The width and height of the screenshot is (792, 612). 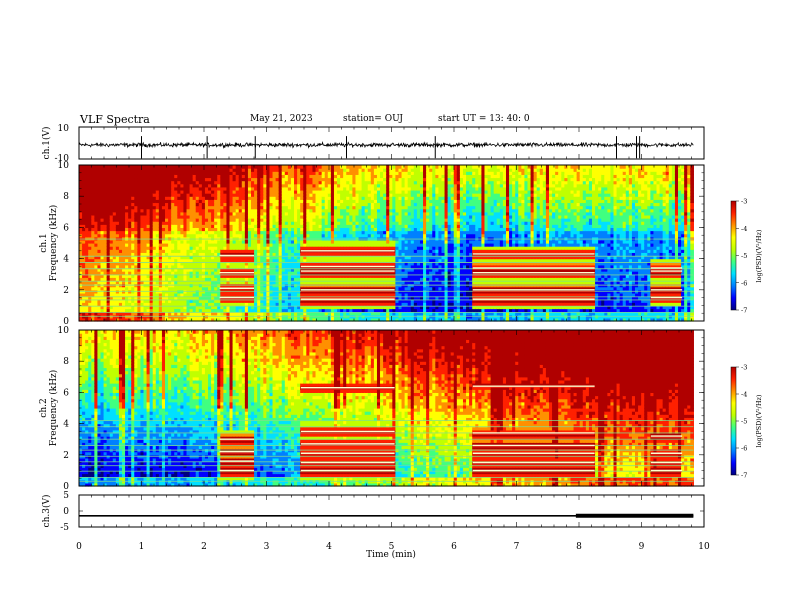 I want to click on ch1-wave-ylabel: ch.1(V), so click(x=46, y=143).